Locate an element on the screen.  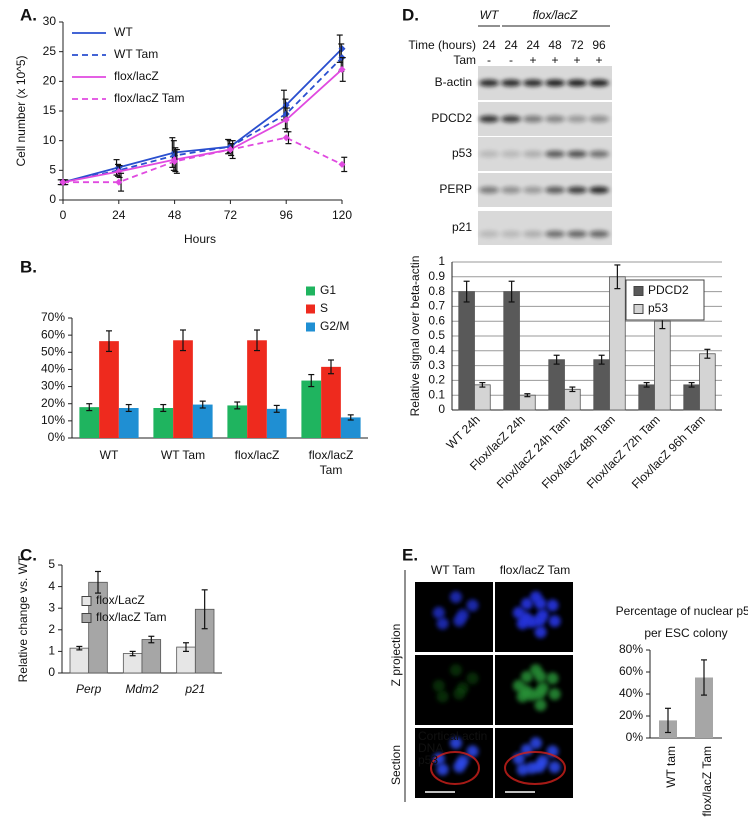
x-tick-label: 120 is located at coordinates (342, 215).